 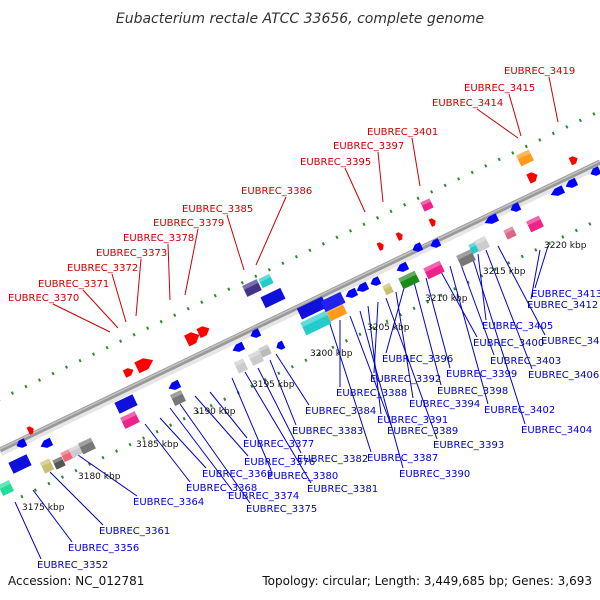 I want to click on reverse-gene-label: EUBREC_3377, so click(x=278, y=444).